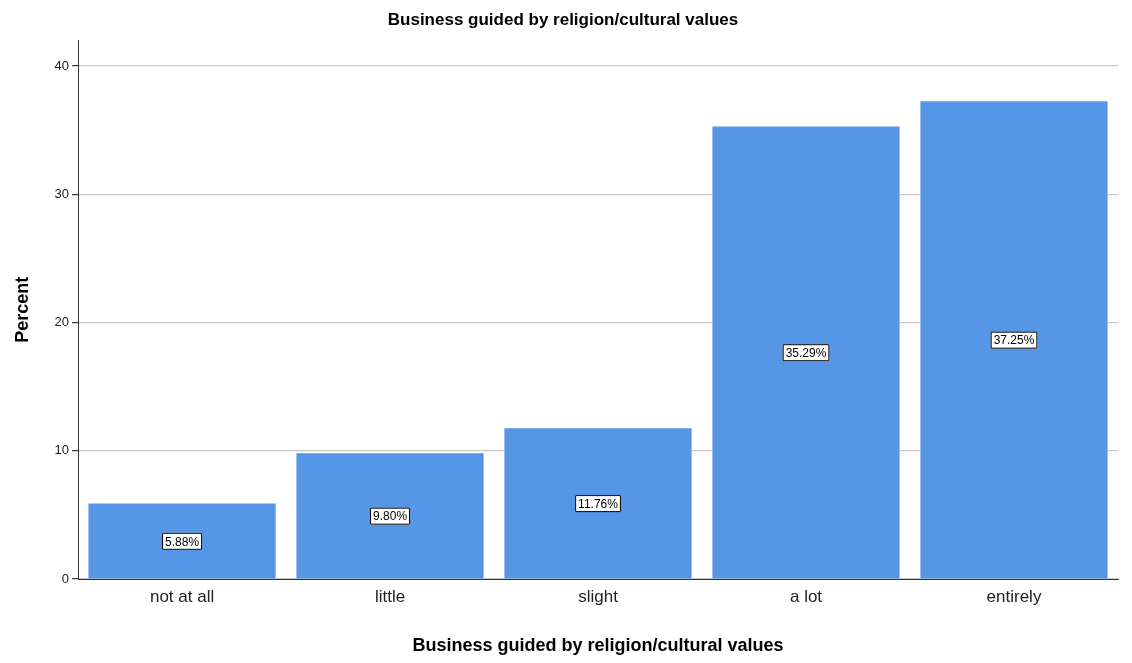 This screenshot has width=1132, height=663. Describe the element at coordinates (182, 596) in the screenshot. I see `x-tick-label: not at all` at that location.